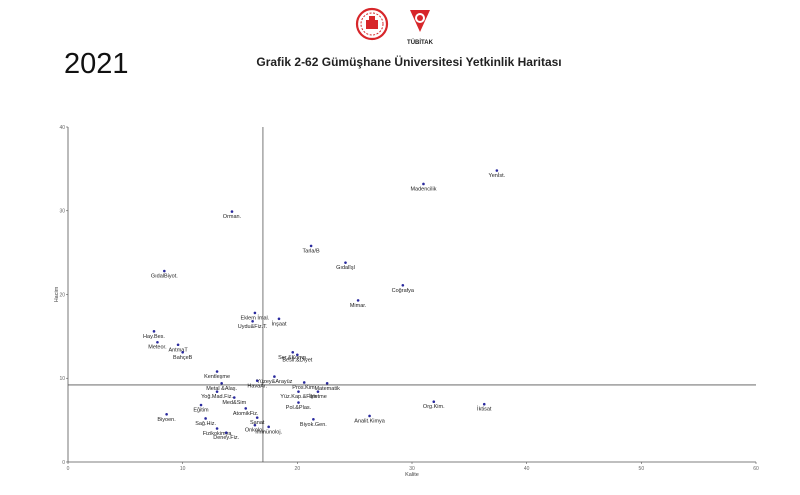 Image resolution: width=800 pixels, height=495 pixels. I want to click on data-point-label: Sağ.Hiz., so click(205, 424).